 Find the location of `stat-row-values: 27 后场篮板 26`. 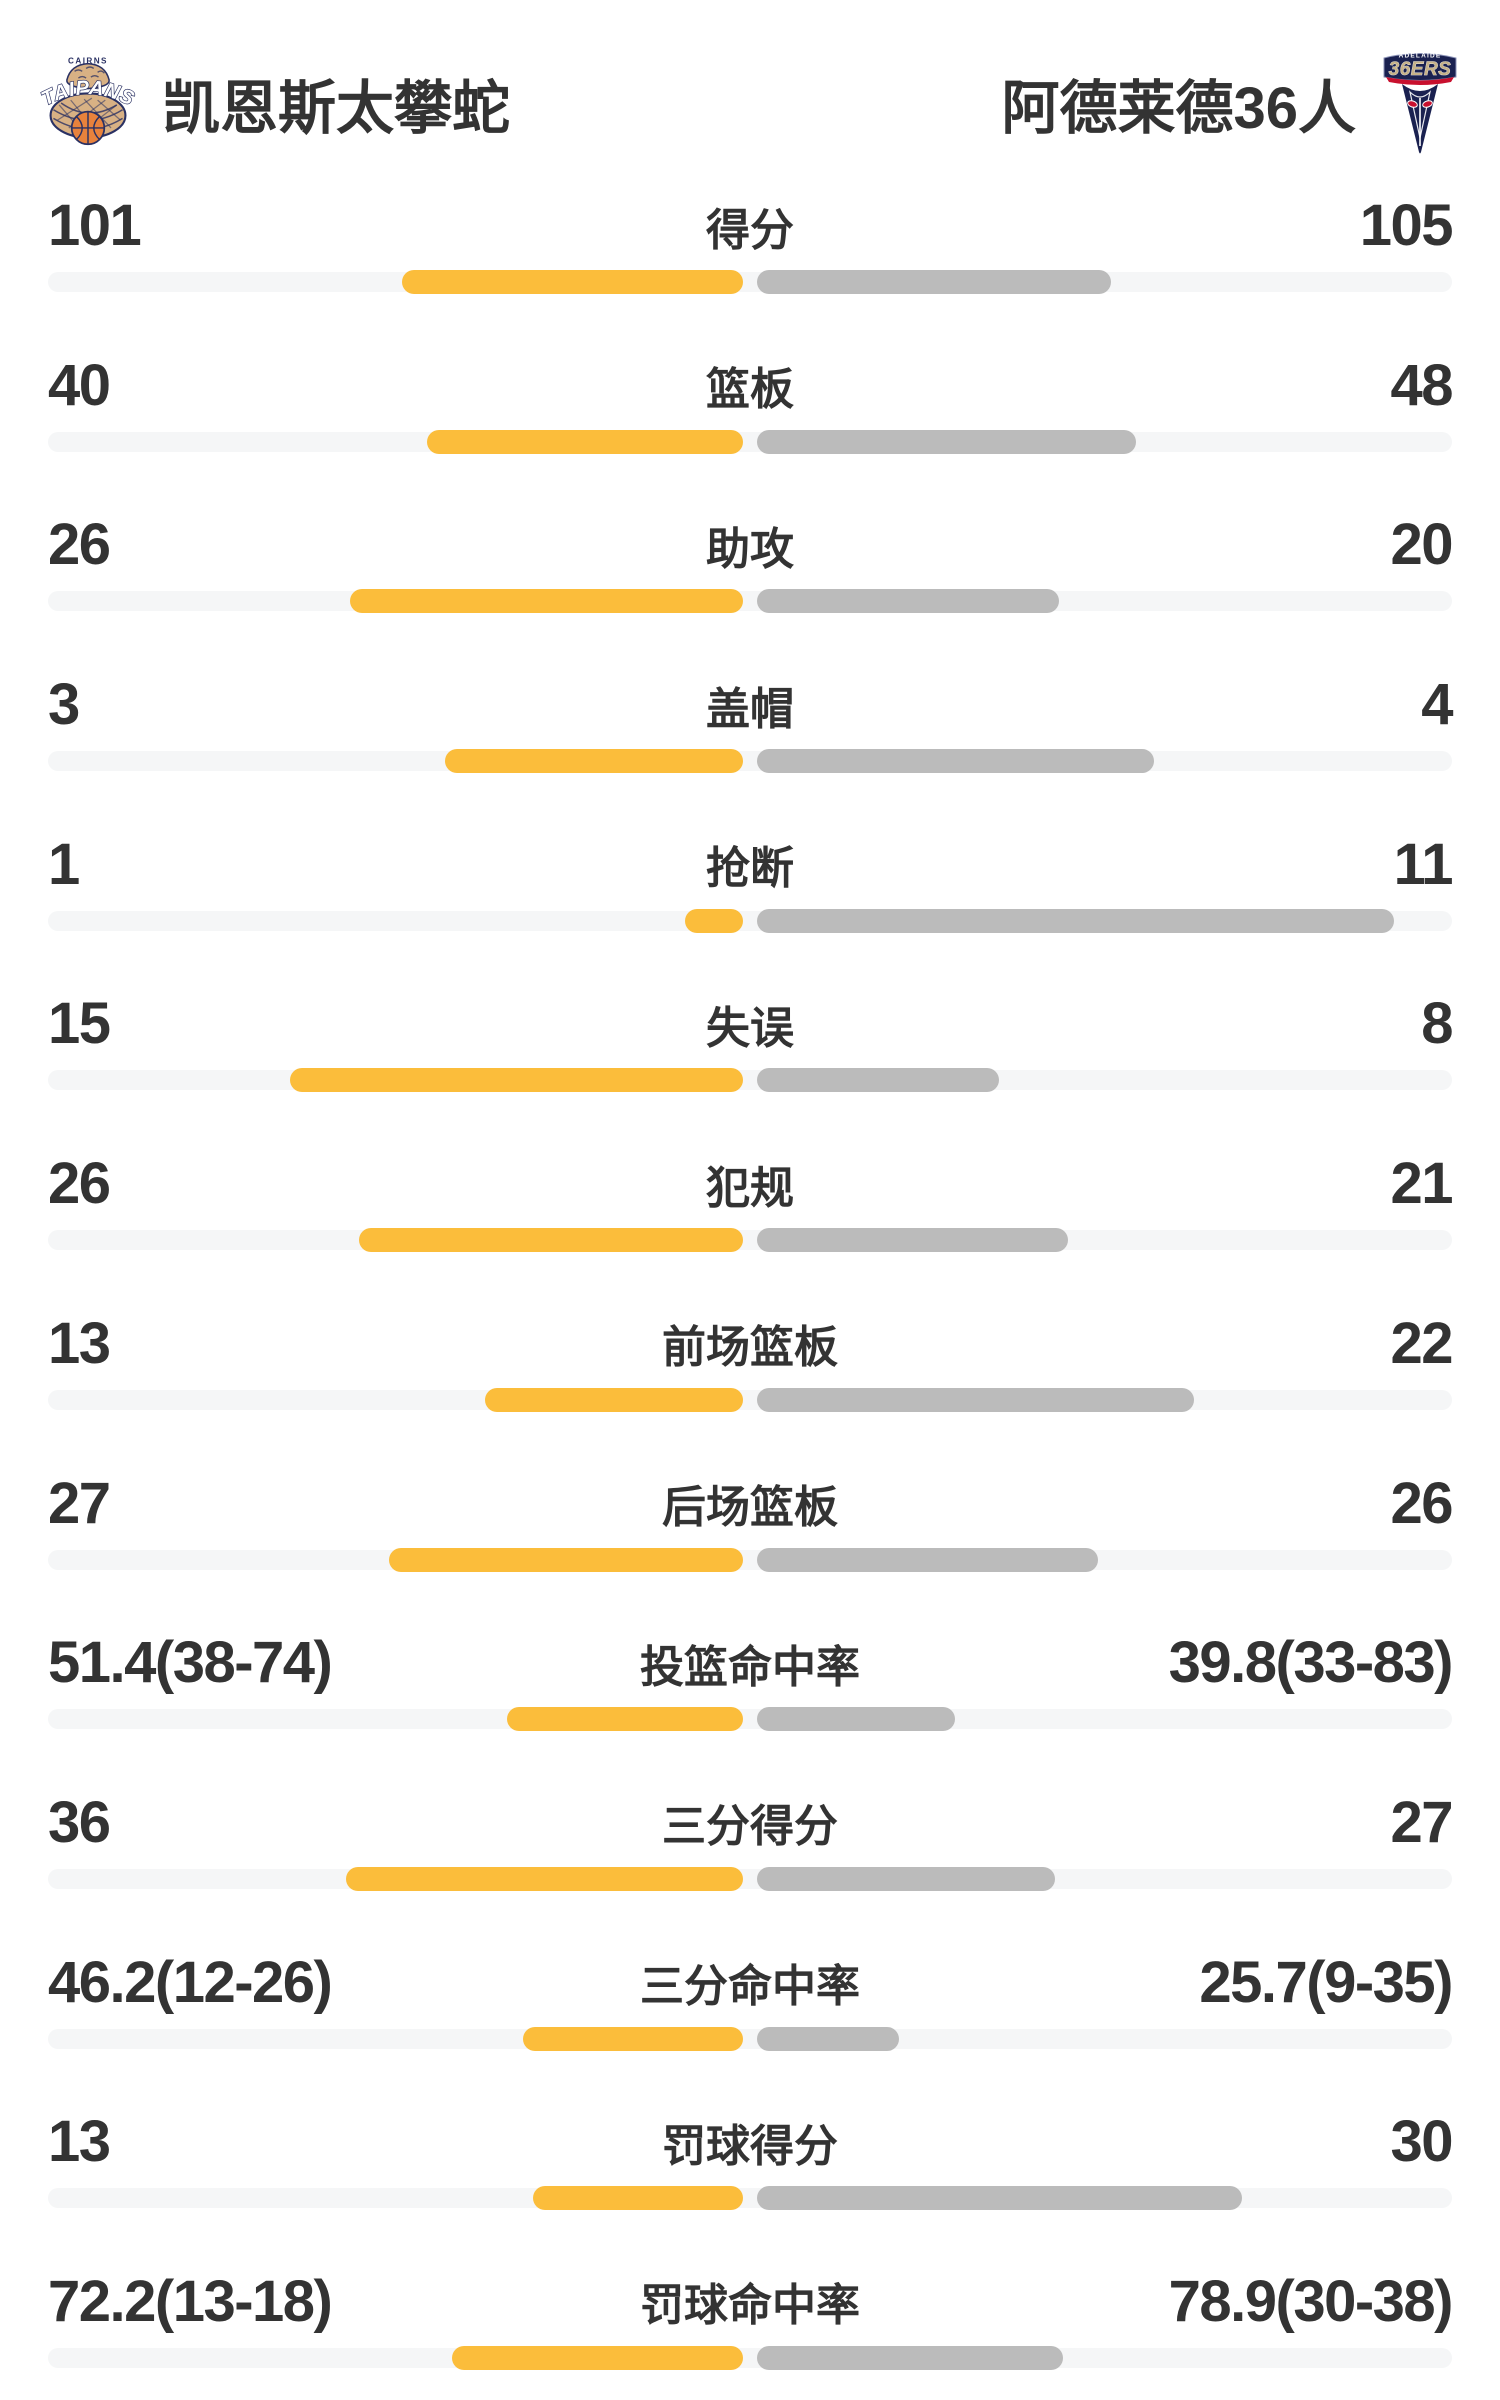

stat-row-values: 27 后场篮板 26 is located at coordinates (750, 1503).